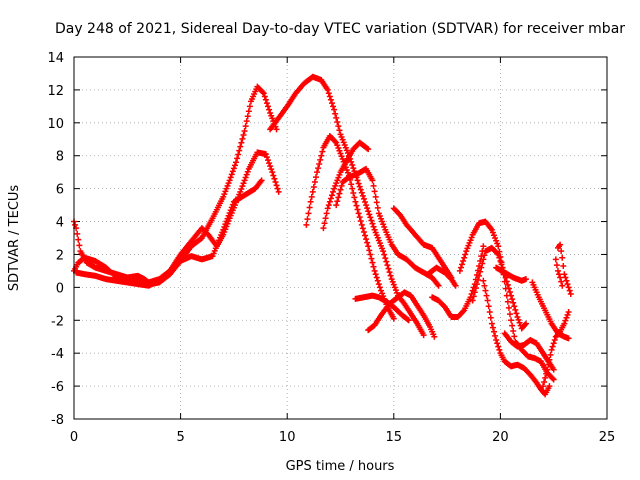 The width and height of the screenshot is (640, 480). I want to click on y-tick-label: -2, so click(57, 321).